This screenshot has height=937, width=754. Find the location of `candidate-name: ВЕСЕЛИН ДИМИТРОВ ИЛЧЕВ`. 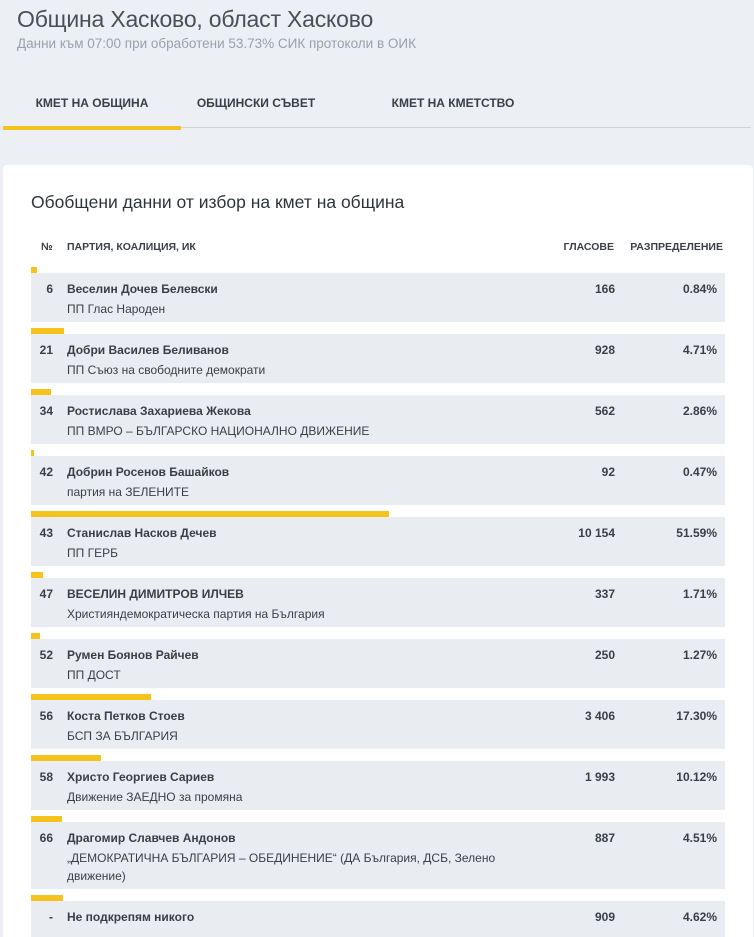

candidate-name: ВЕСЕЛИН ДИМИТРОВ ИЛЧЕВ is located at coordinates (155, 594).